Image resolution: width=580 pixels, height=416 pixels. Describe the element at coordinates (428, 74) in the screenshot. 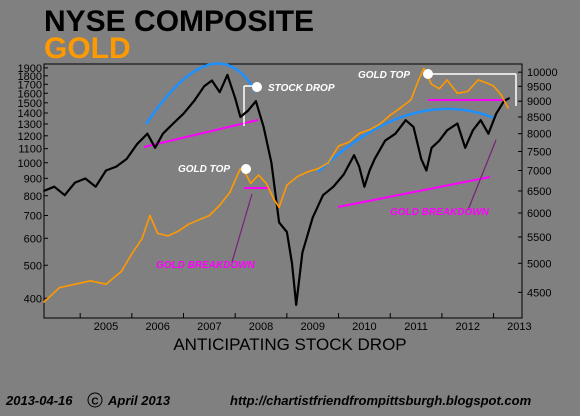

I see `marker-gold-top-2011` at that location.